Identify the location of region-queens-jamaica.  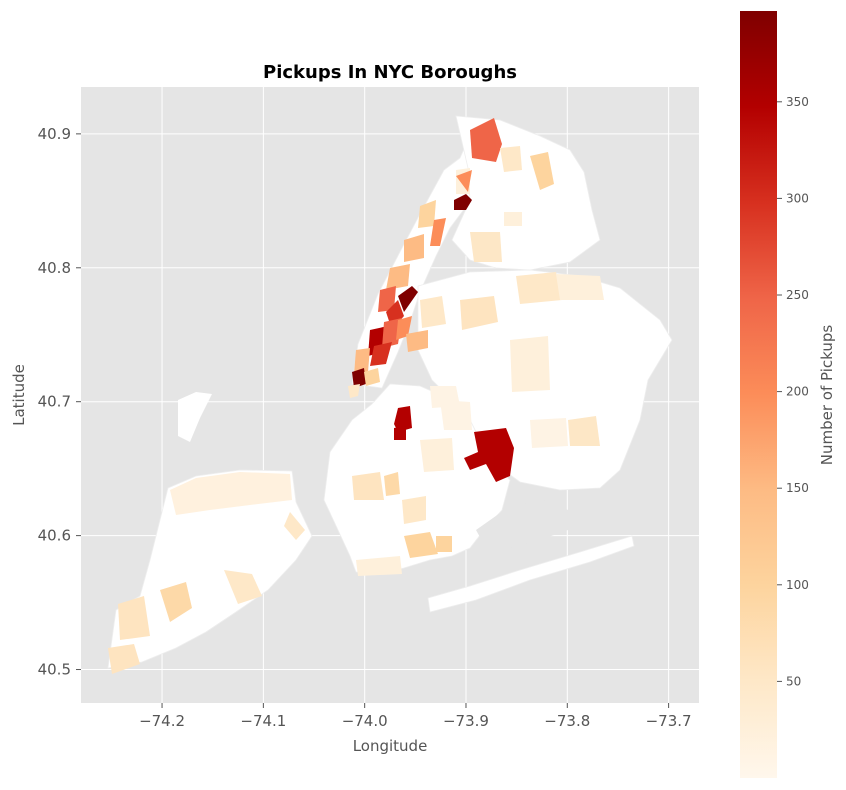
(584, 431).